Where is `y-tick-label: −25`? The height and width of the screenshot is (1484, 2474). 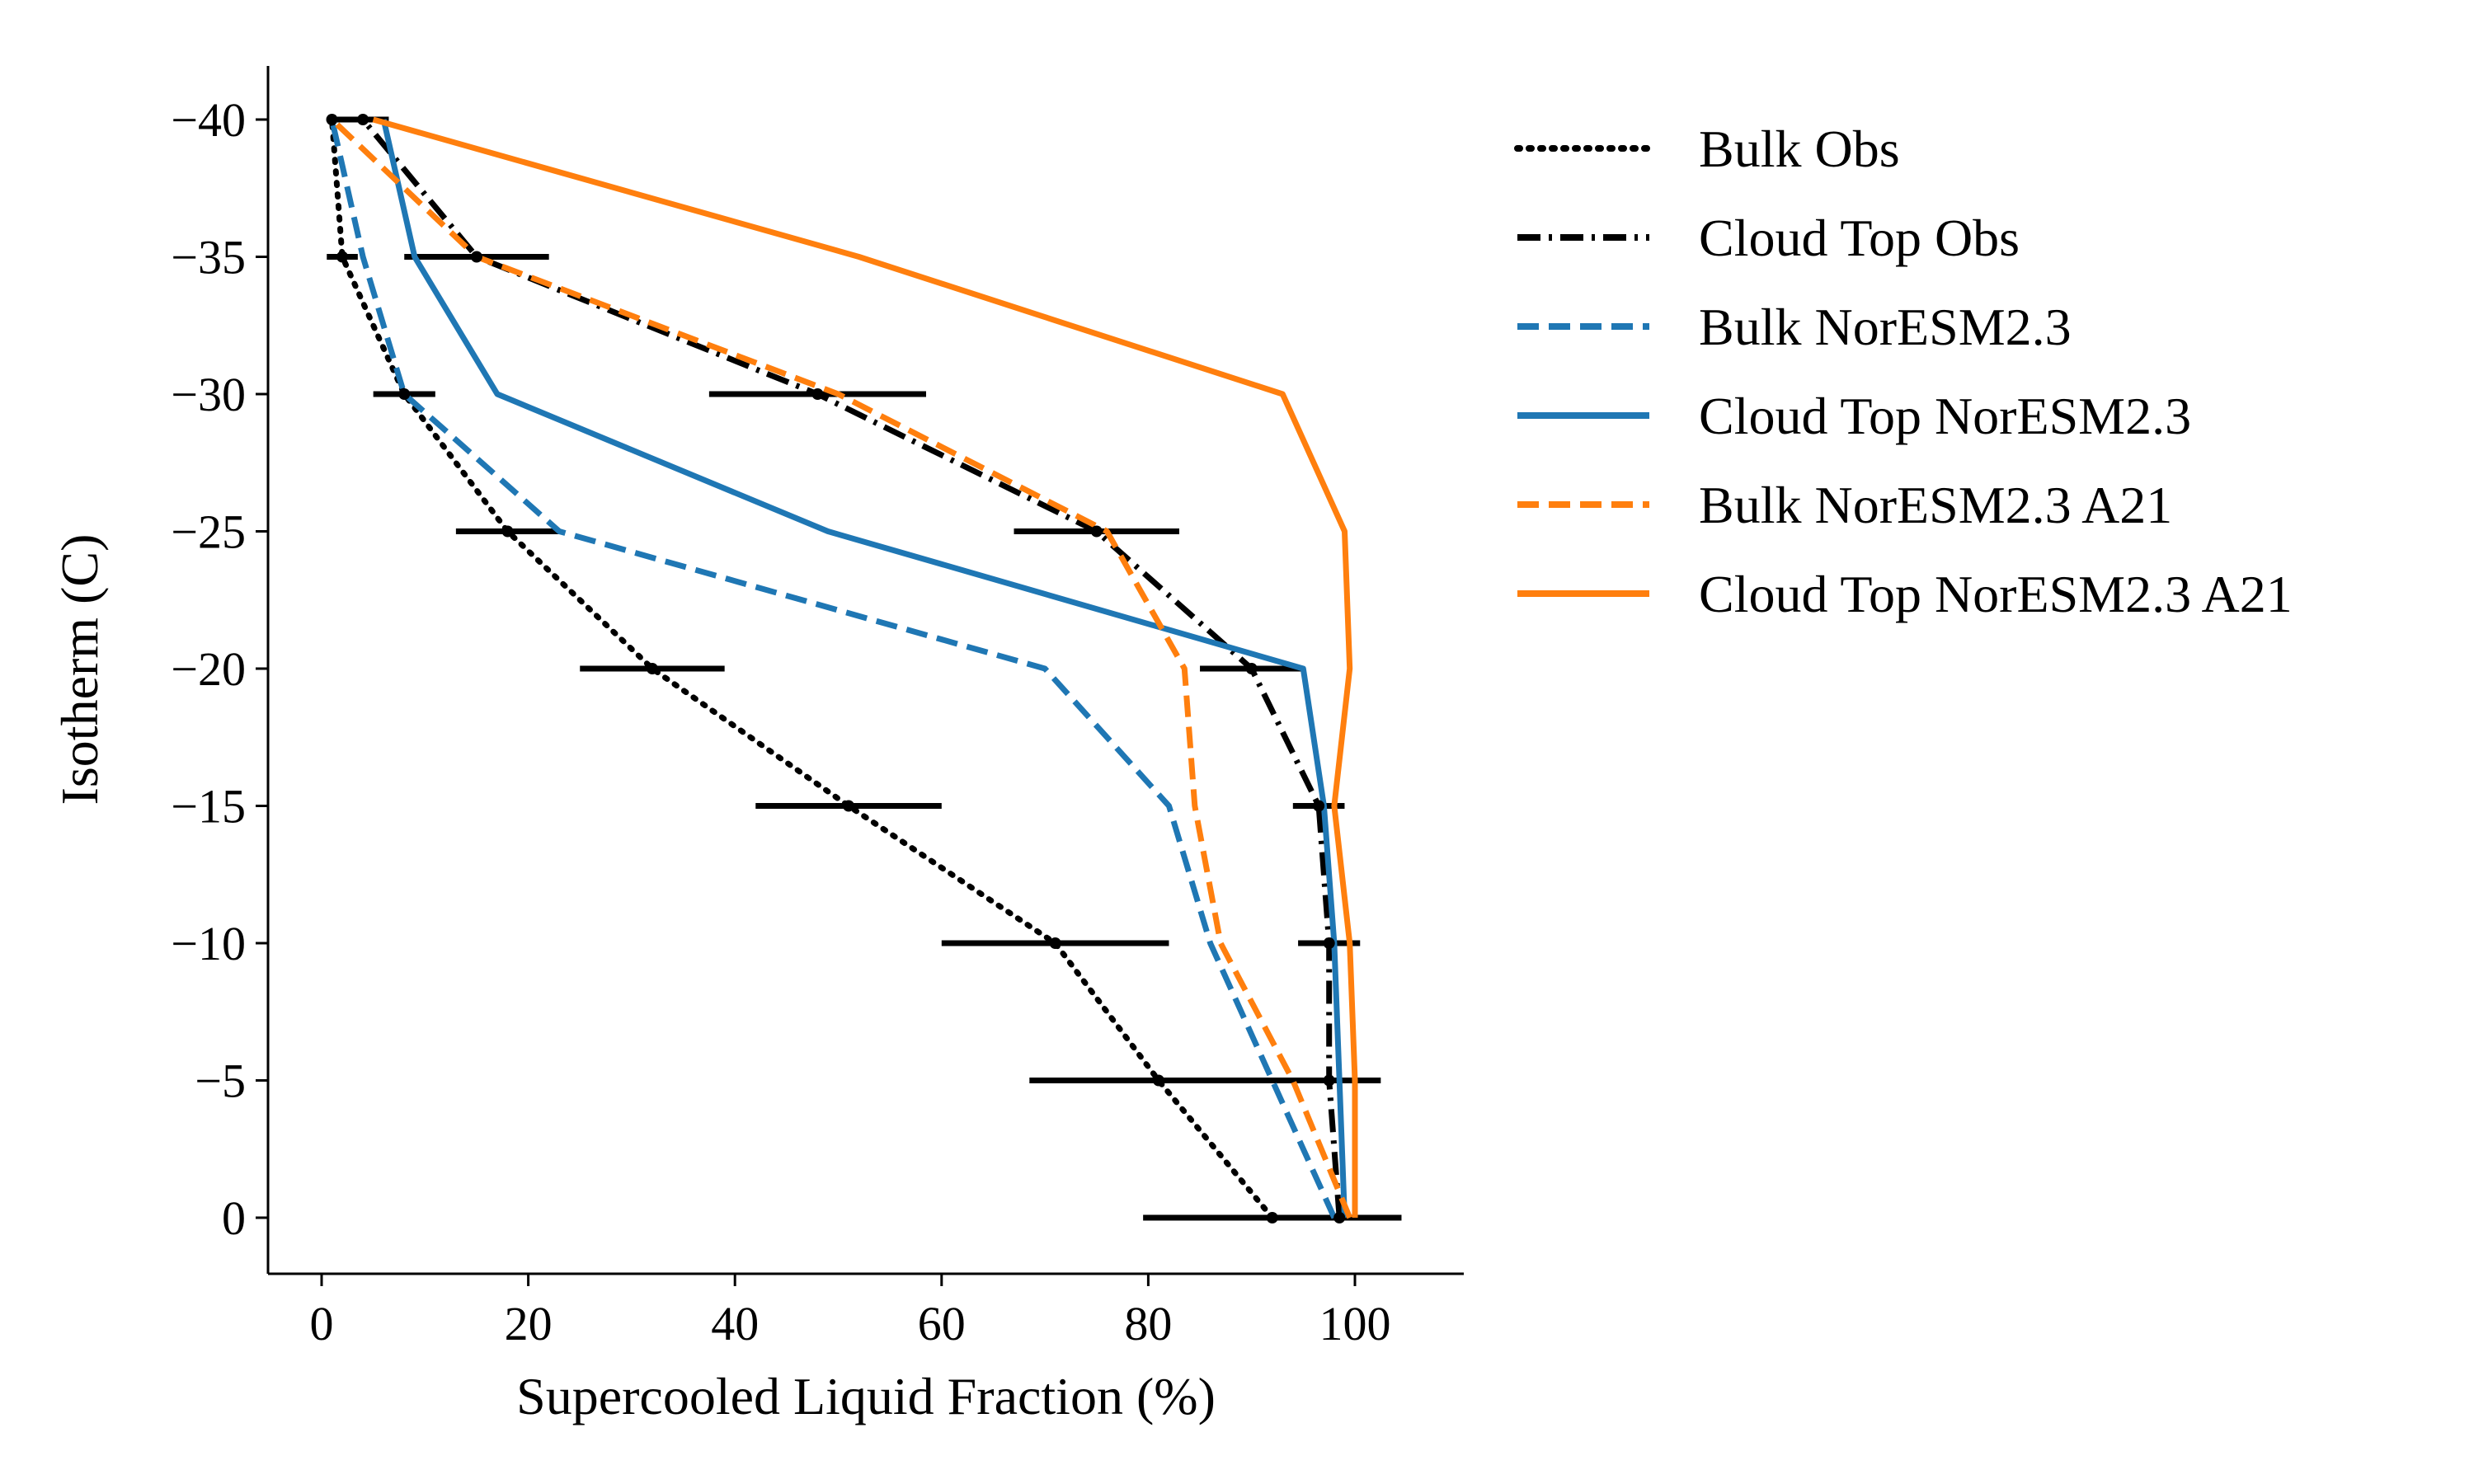 y-tick-label: −25 is located at coordinates (208, 532).